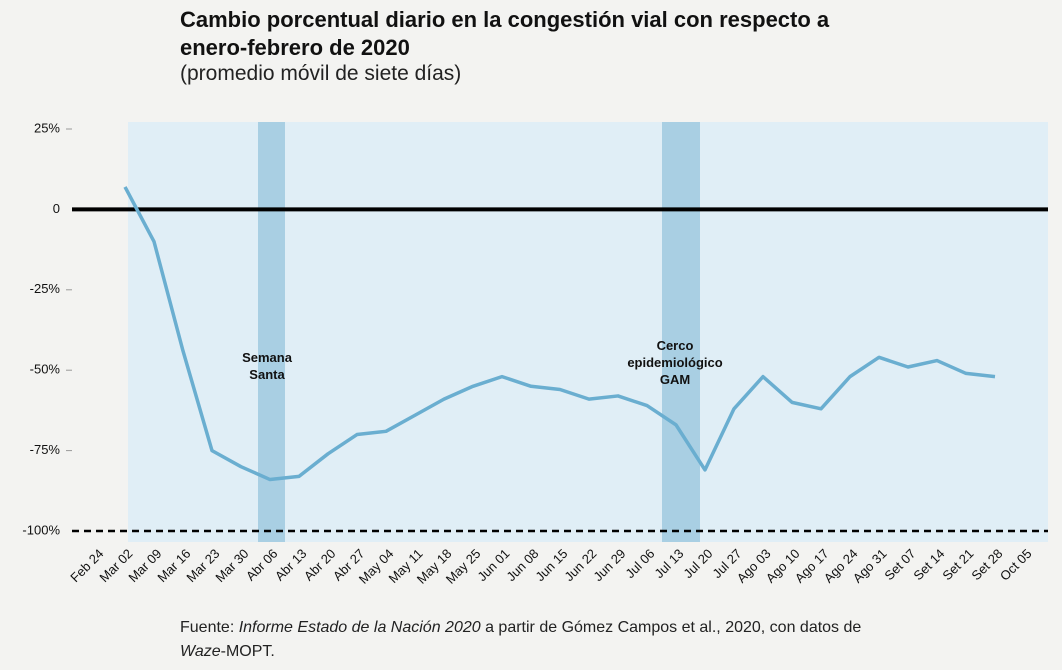 This screenshot has width=1062, height=670. Describe the element at coordinates (41, 529) in the screenshot. I see `y-tick-label: -100%` at that location.